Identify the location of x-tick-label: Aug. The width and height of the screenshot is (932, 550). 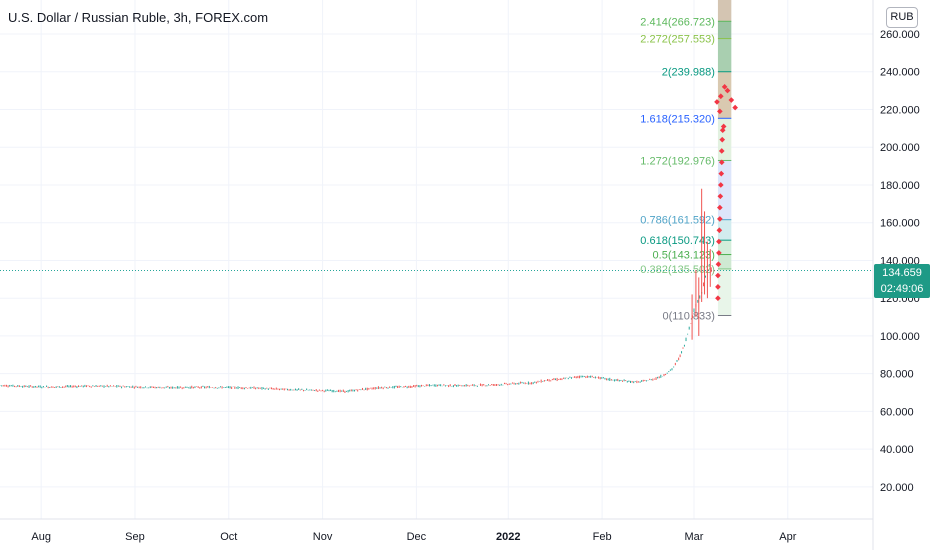
(41, 537).